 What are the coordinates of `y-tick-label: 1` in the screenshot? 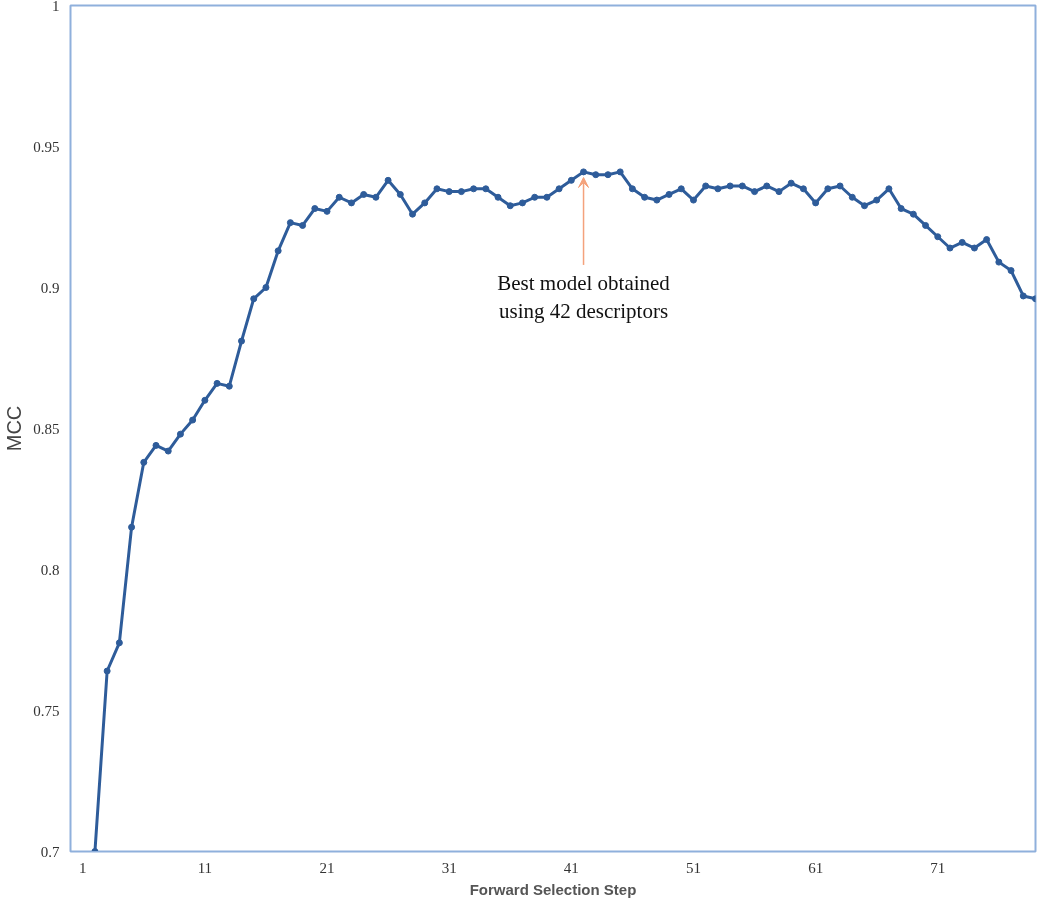 It's located at (56, 7).